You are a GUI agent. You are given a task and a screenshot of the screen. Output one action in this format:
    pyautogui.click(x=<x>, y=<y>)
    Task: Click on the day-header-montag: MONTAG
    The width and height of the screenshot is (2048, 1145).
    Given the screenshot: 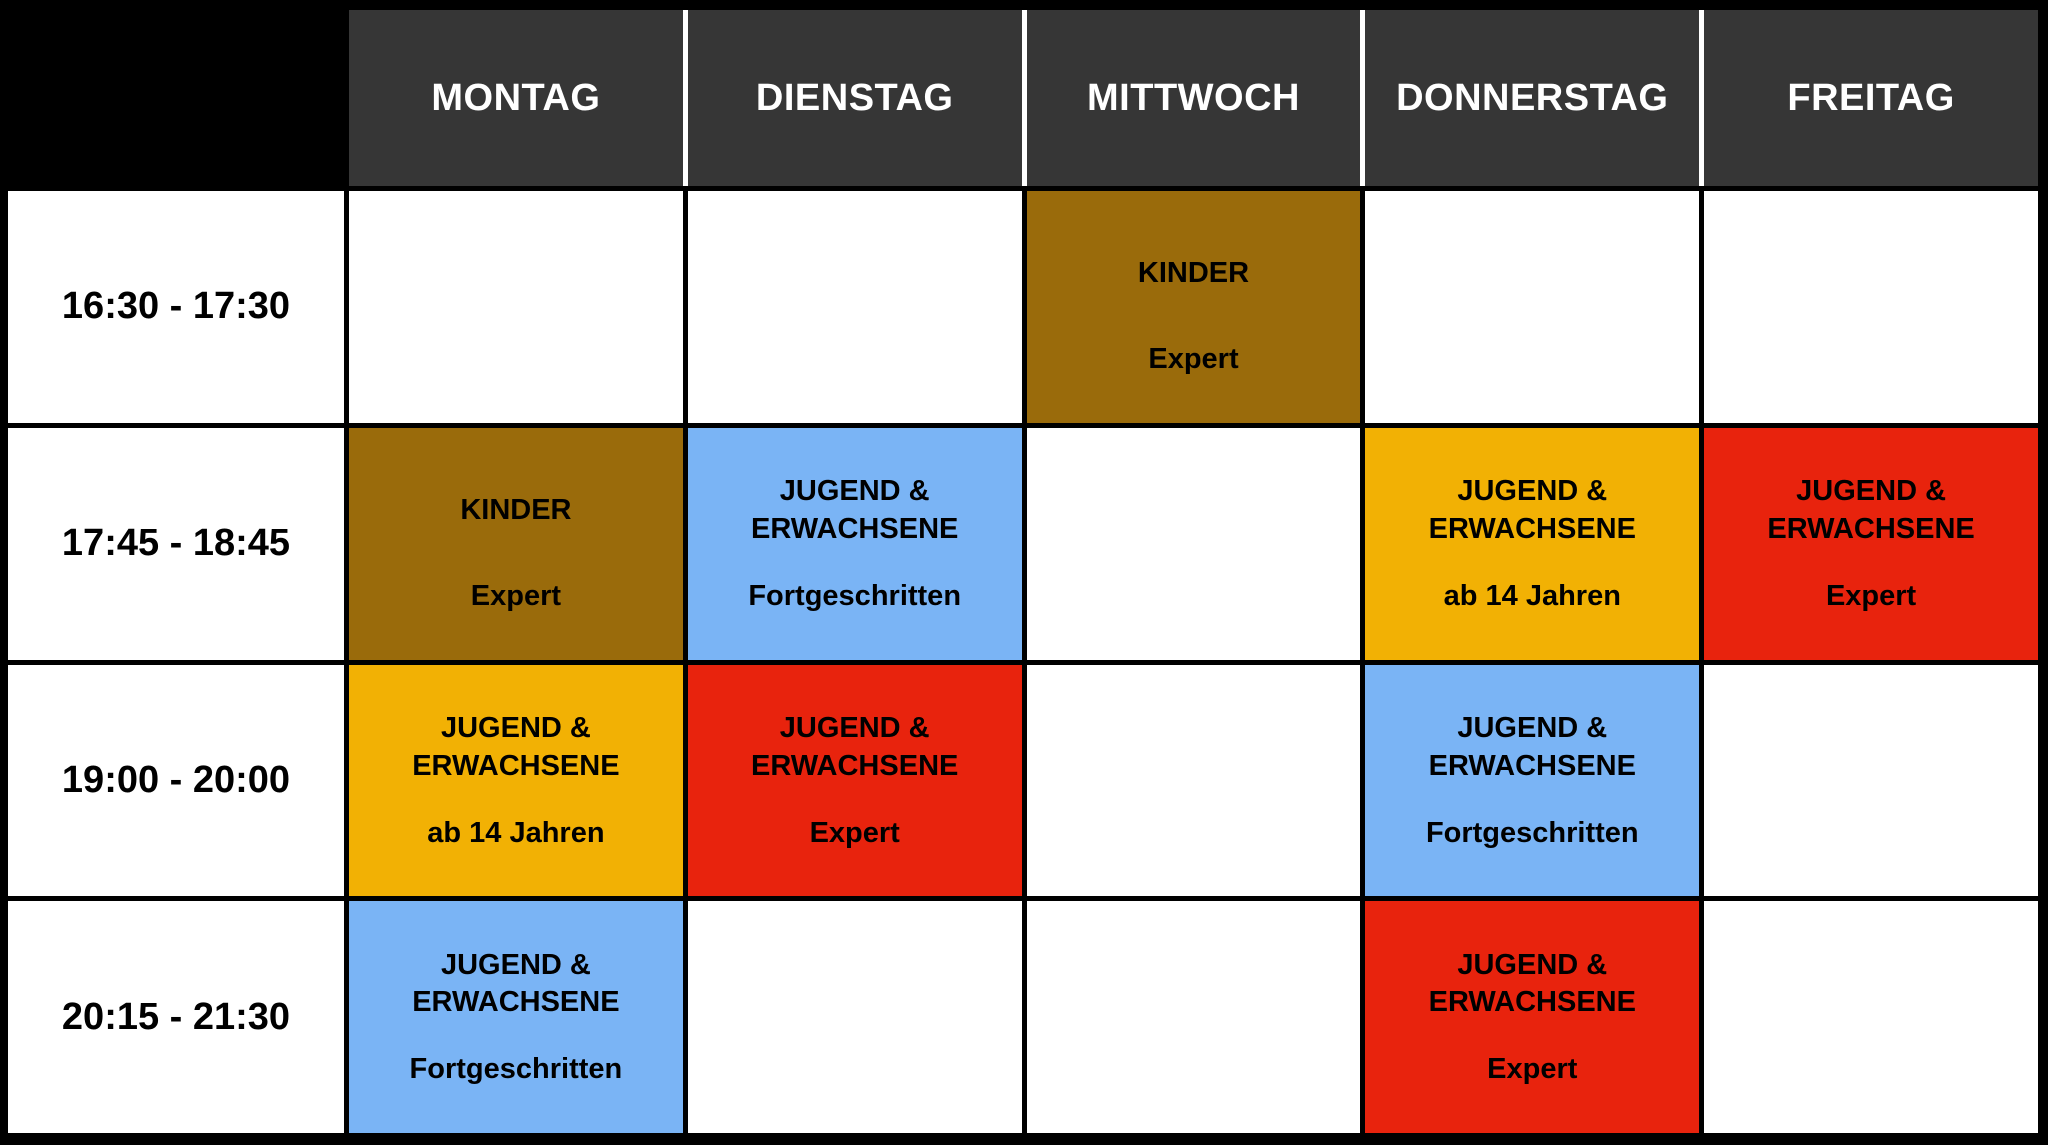 What is the action you would take?
    pyautogui.click(x=516, y=98)
    